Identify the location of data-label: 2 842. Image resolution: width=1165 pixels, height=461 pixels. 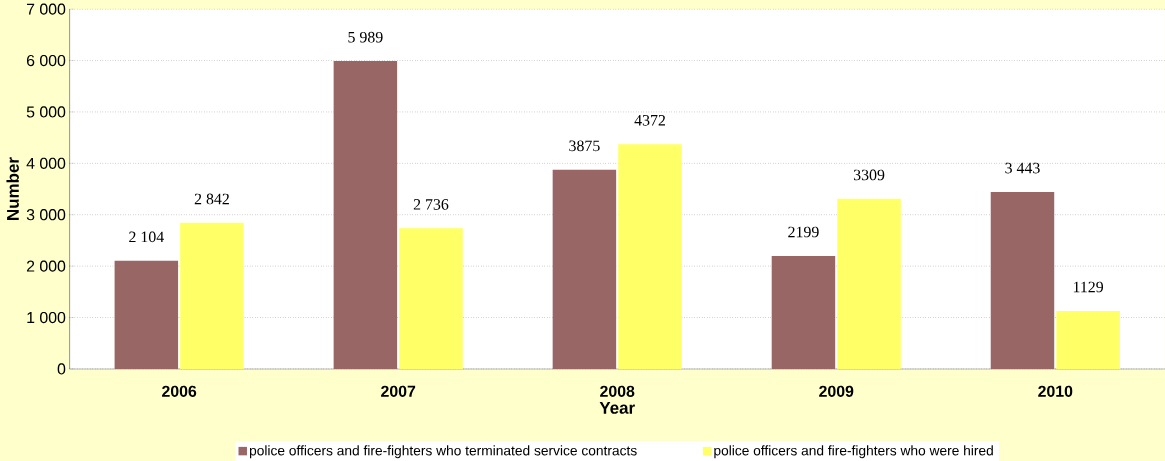
(211, 199).